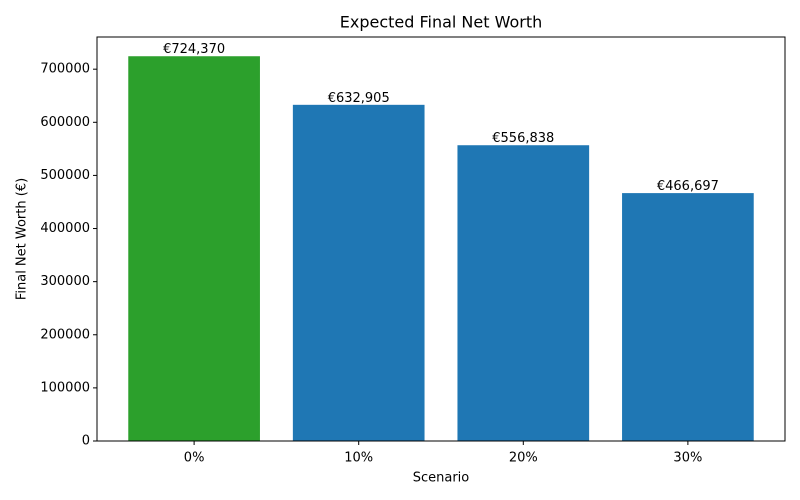 This screenshot has height=500, width=800. Describe the element at coordinates (441, 22) in the screenshot. I see `chart-title: Expected Final Net Worth` at that location.